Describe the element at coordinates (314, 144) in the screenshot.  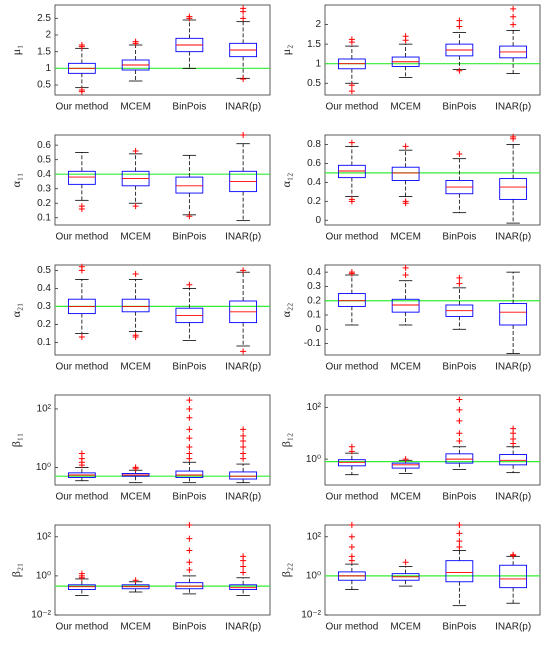
I see `y-tick-label: 0.8` at that location.